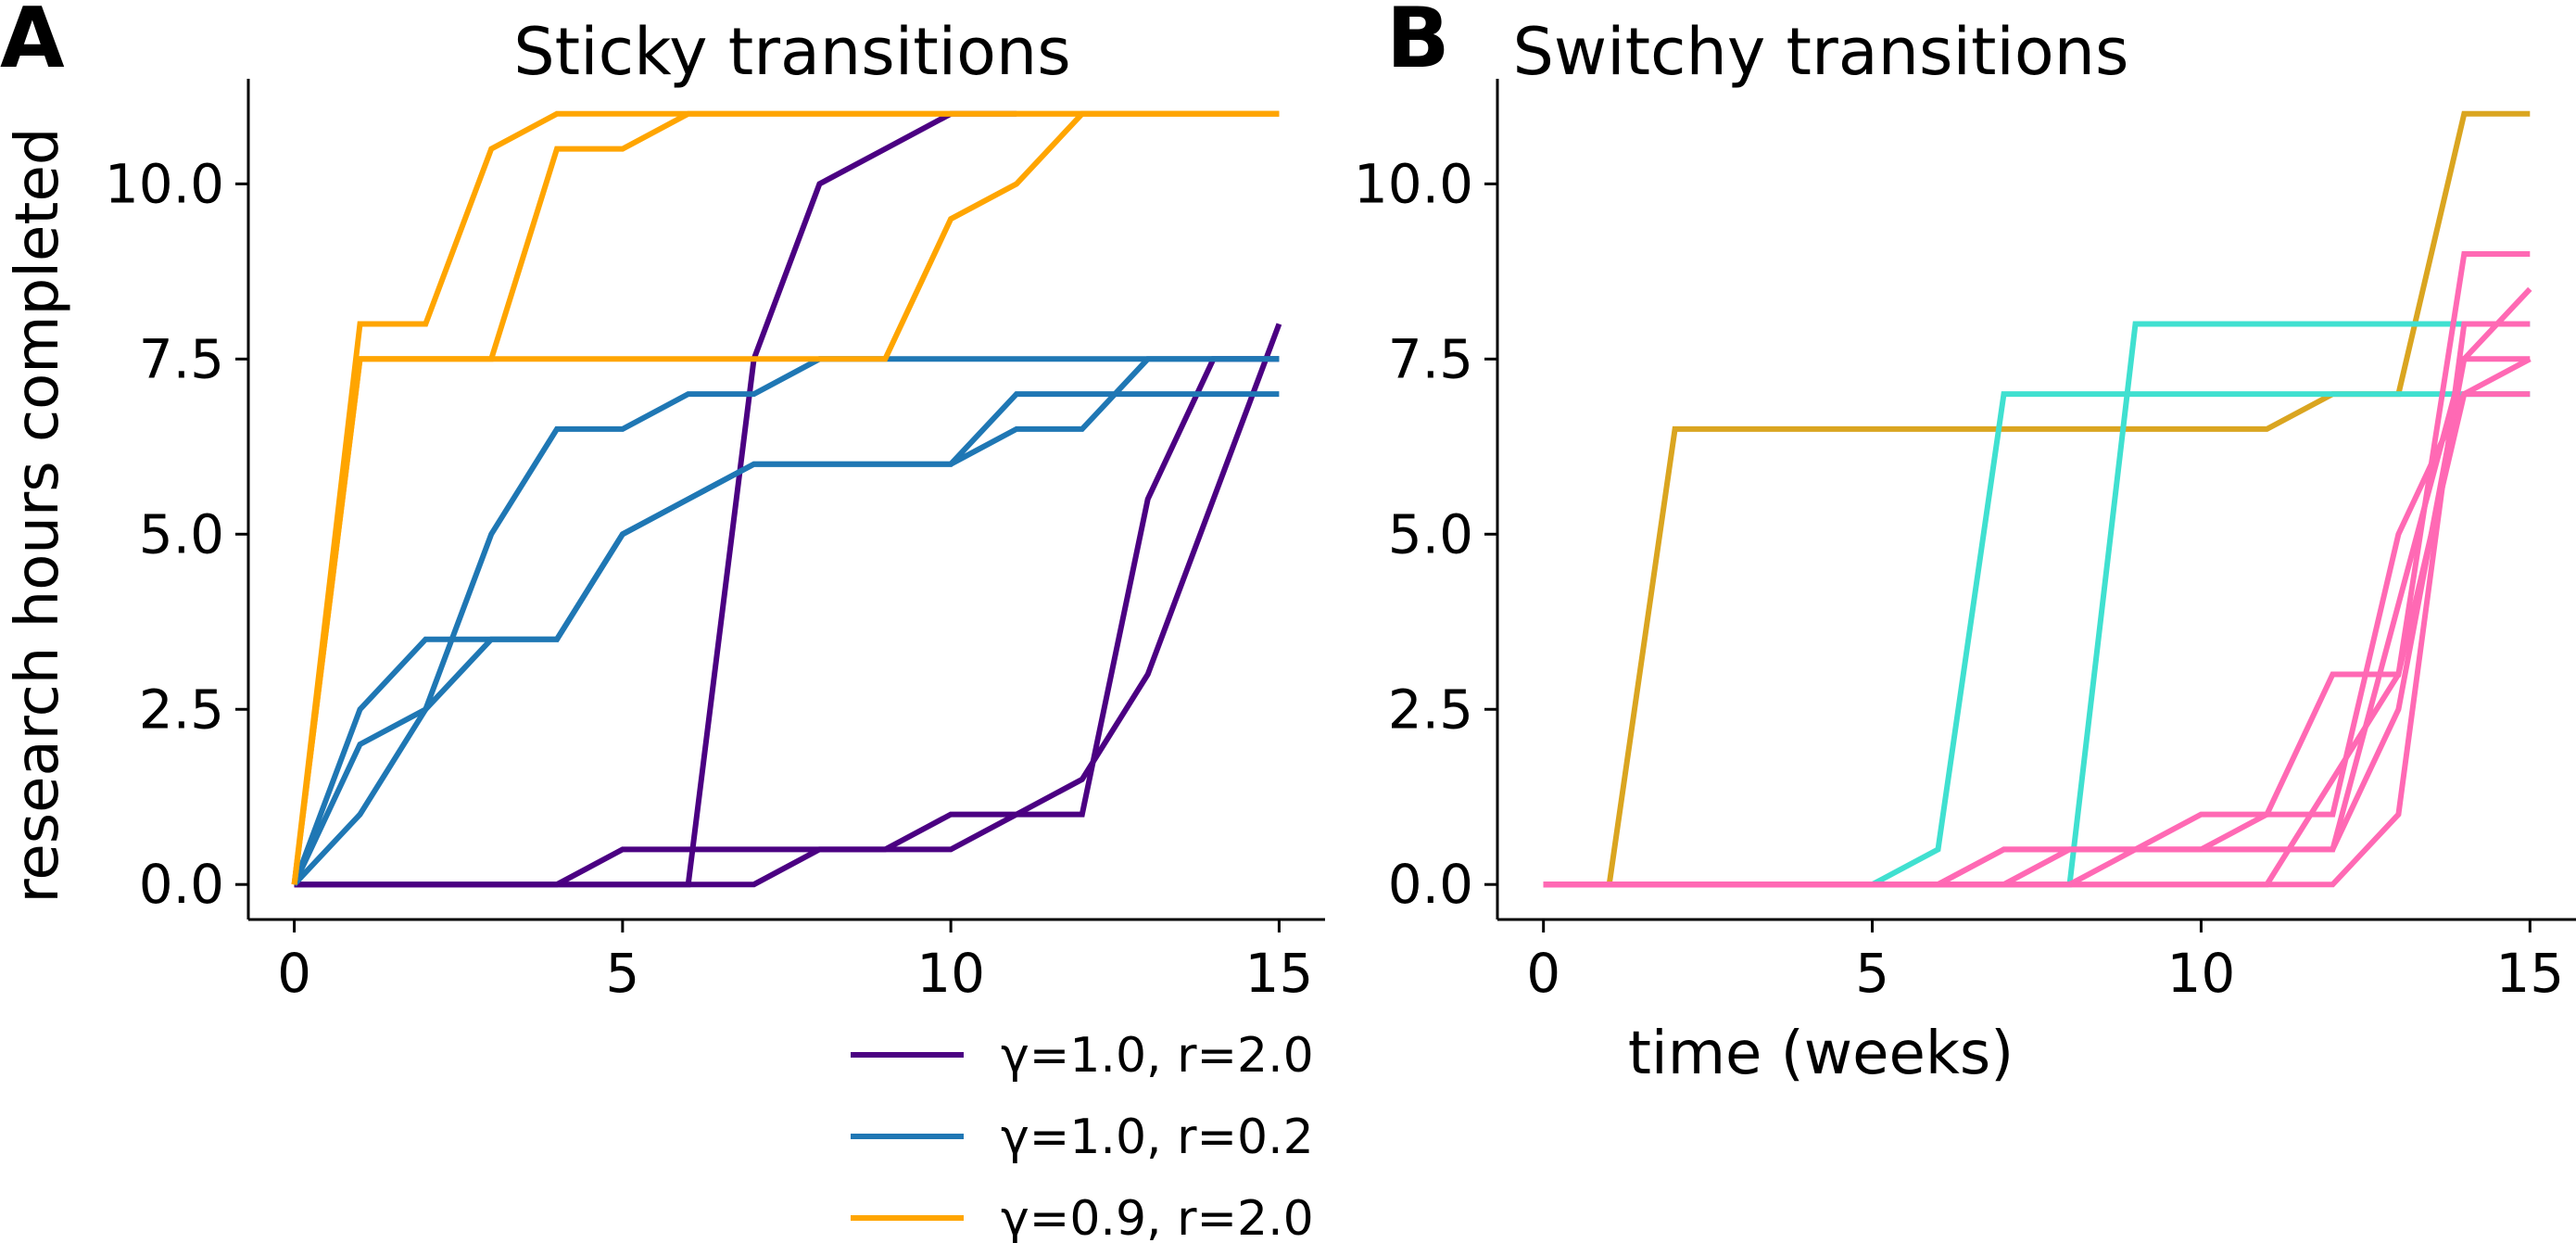  I want to click on panel-b-title: Switchy transitions, so click(1820, 52).